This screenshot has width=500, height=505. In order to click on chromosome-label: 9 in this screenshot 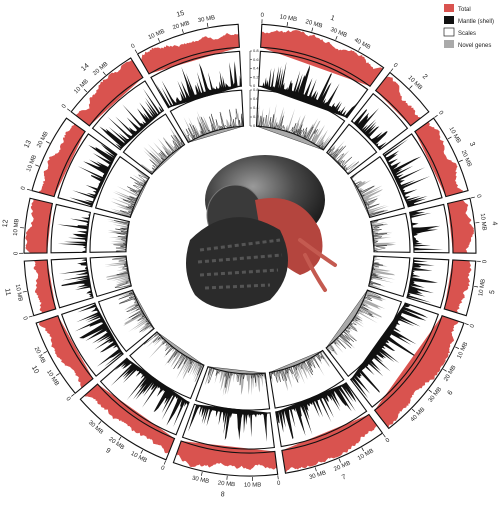, I will do `click(107, 451)`.